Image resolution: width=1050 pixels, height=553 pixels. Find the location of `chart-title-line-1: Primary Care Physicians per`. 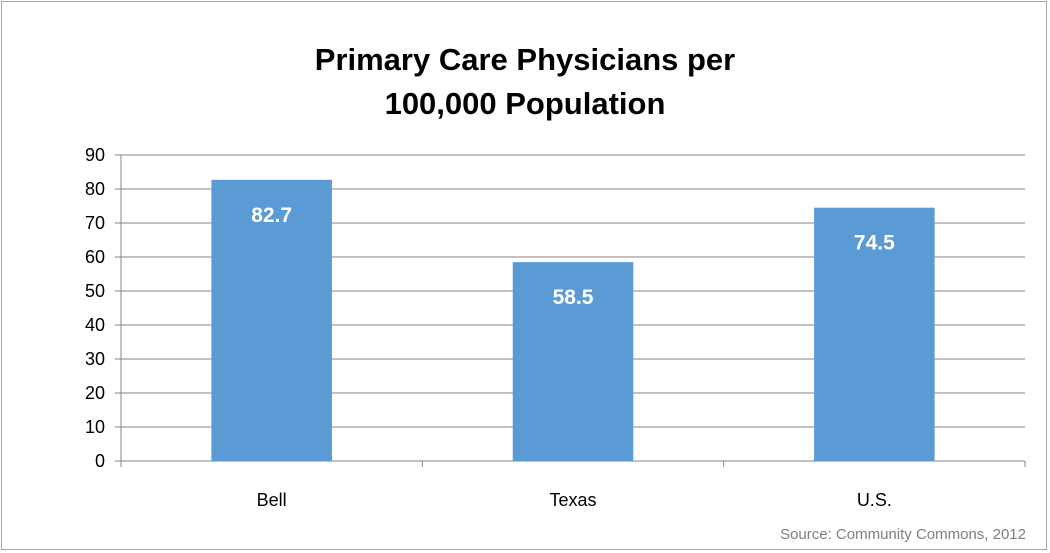

chart-title-line-1: Primary Care Physicians per is located at coordinates (525, 59).